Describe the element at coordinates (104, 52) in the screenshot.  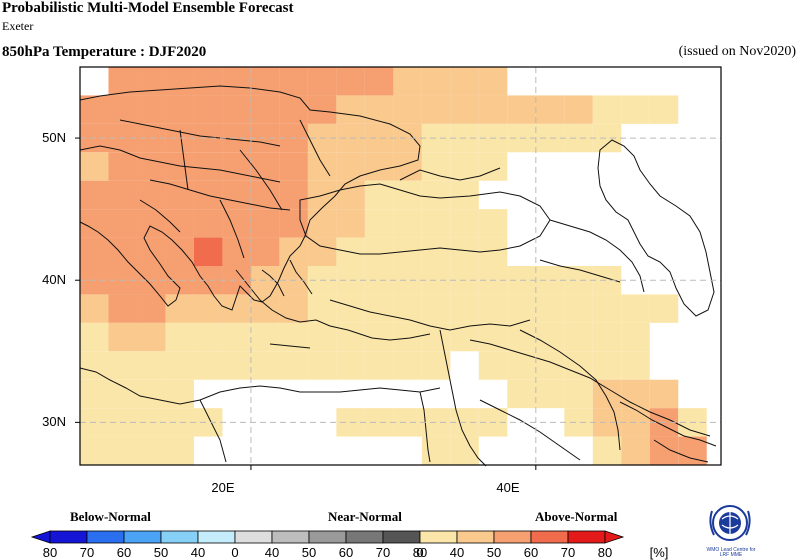
I see `variable-title: 850hPa Temperature : DJF2020` at that location.